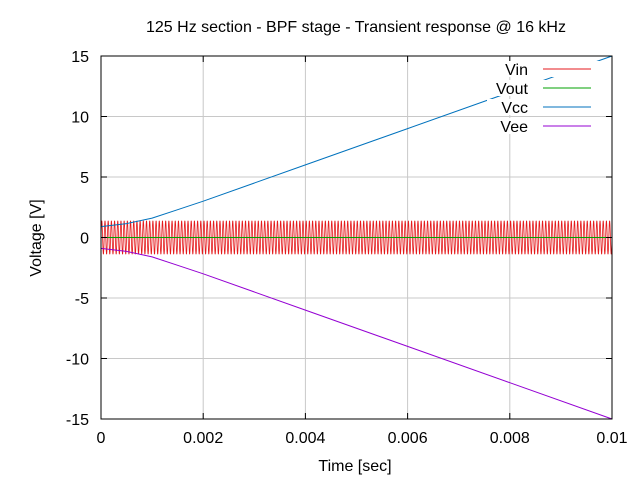 The width and height of the screenshot is (640, 480). What do you see at coordinates (305, 438) in the screenshot?
I see `x-tick-label: 0.004` at bounding box center [305, 438].